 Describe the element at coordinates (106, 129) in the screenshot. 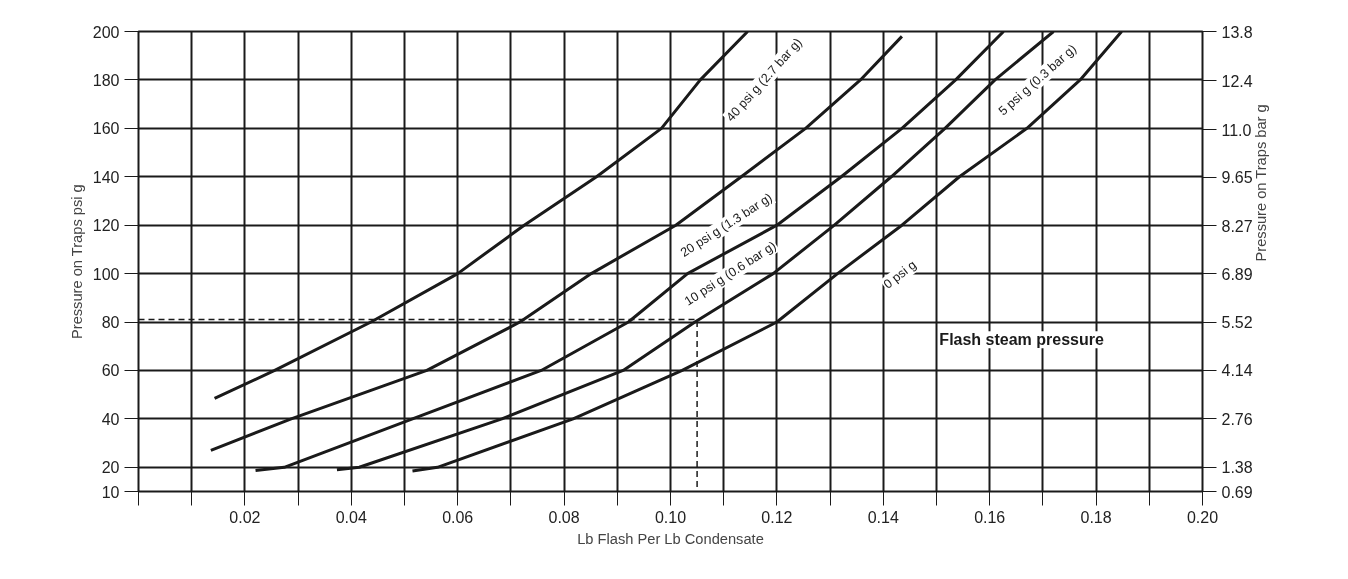

I see `y-tick-label: 160` at that location.